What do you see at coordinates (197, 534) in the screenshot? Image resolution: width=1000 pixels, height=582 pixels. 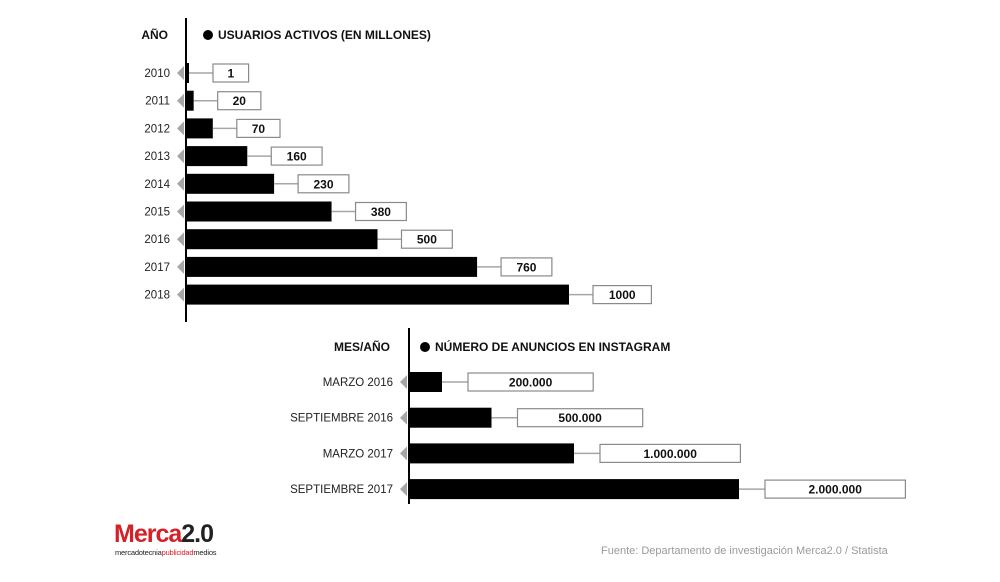 I see `logo-suffix-text: 2.0` at bounding box center [197, 534].